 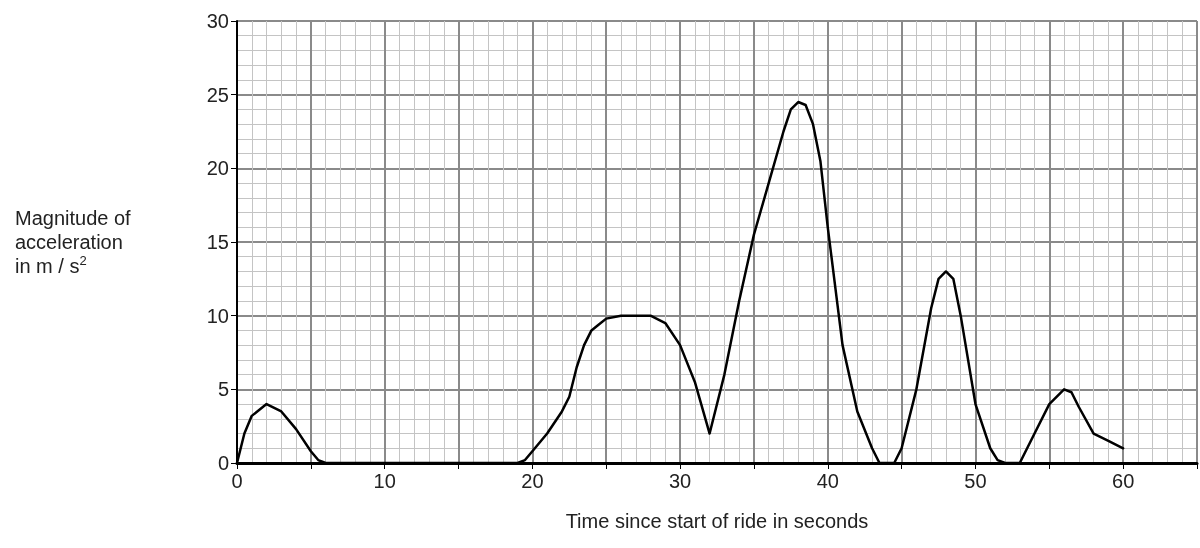 I want to click on y-tick-label: 15, so click(x=217, y=242).